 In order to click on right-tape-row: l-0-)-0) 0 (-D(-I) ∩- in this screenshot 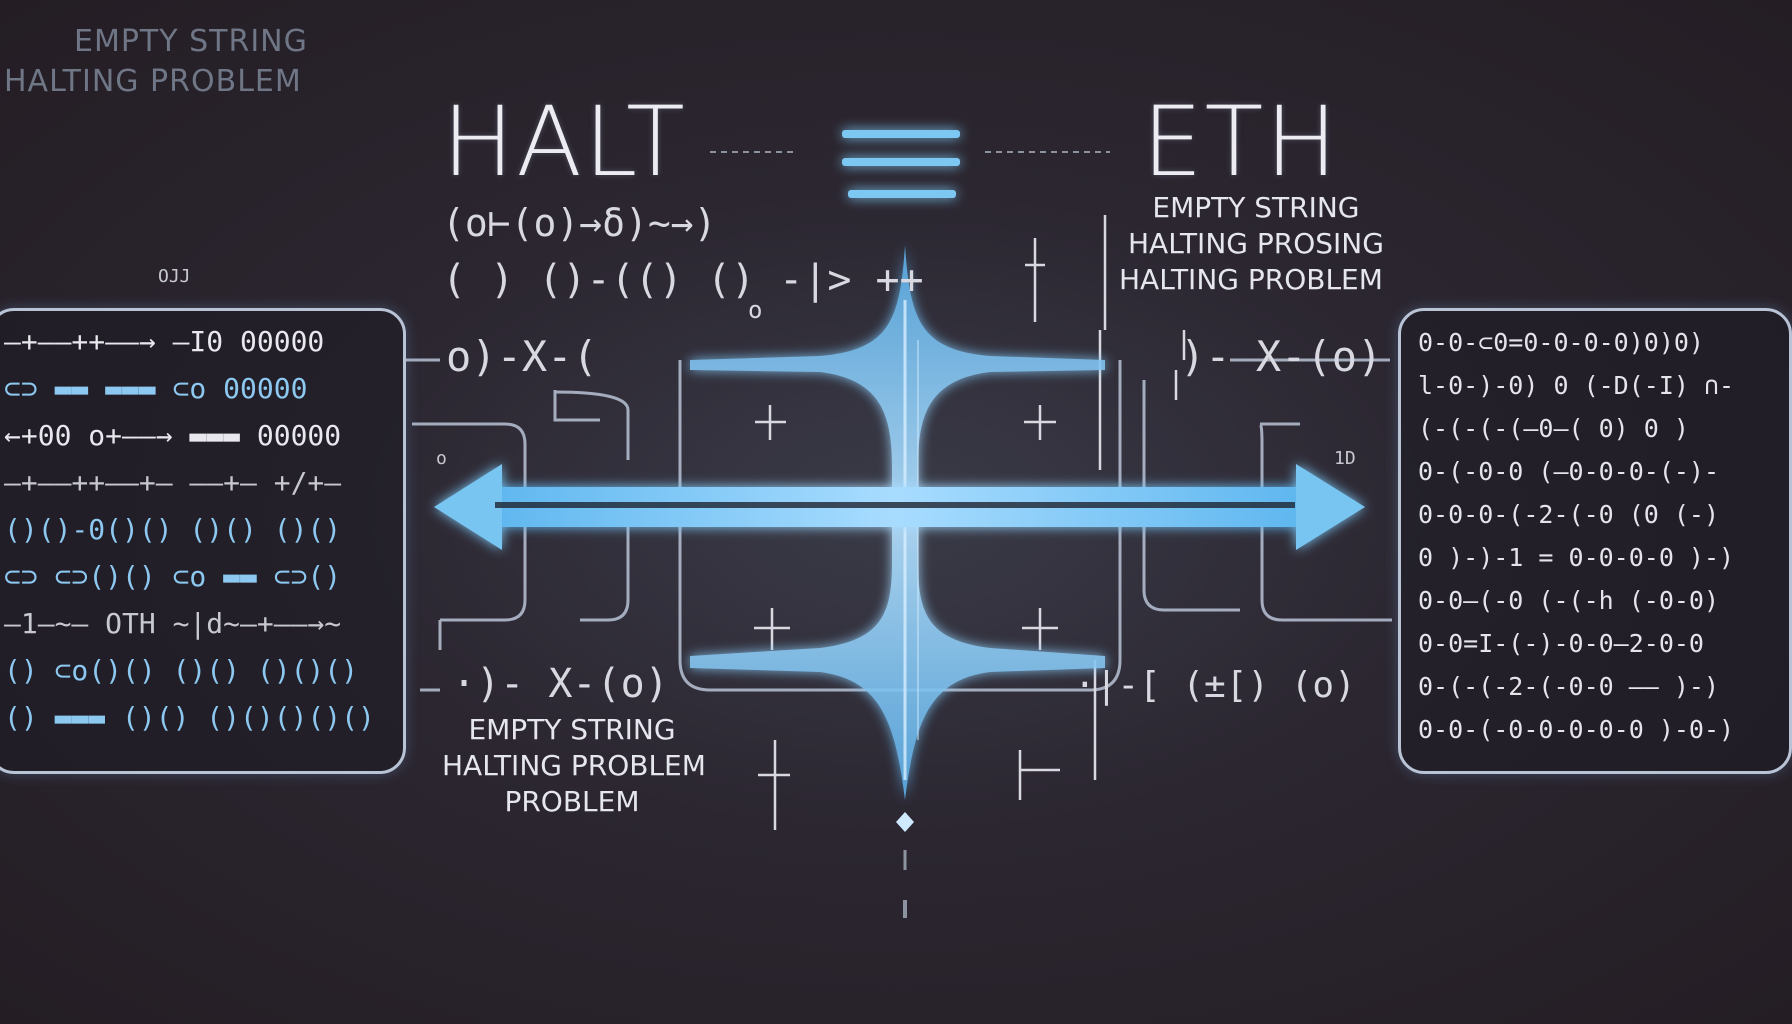, I will do `click(1576, 385)`.